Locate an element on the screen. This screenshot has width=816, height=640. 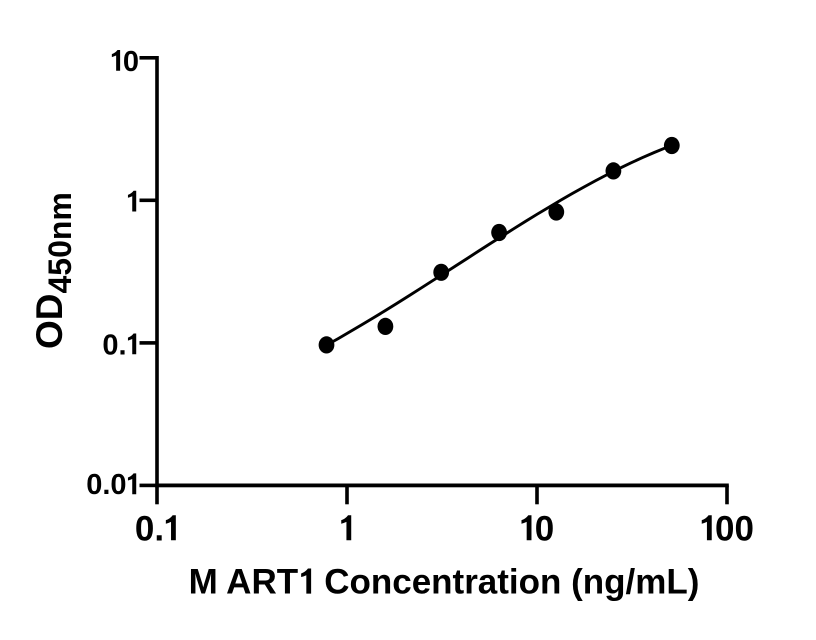
svg-text: M ART is located at coordinates (244, 582).